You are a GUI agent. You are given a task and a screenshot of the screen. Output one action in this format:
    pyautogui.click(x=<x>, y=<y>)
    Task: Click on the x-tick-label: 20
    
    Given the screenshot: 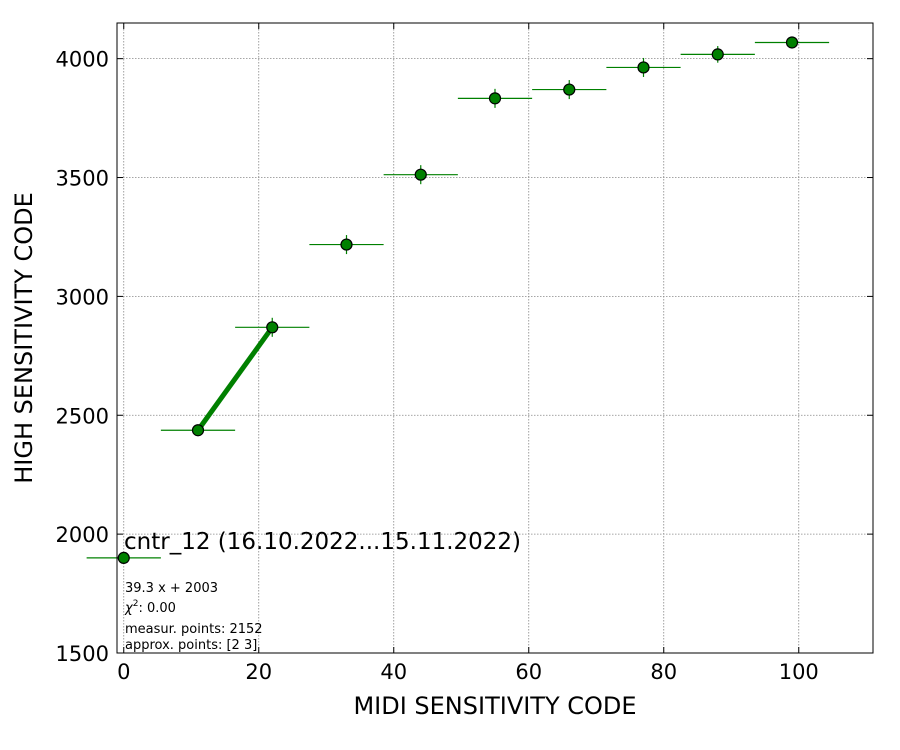 What is the action you would take?
    pyautogui.click(x=258, y=672)
    